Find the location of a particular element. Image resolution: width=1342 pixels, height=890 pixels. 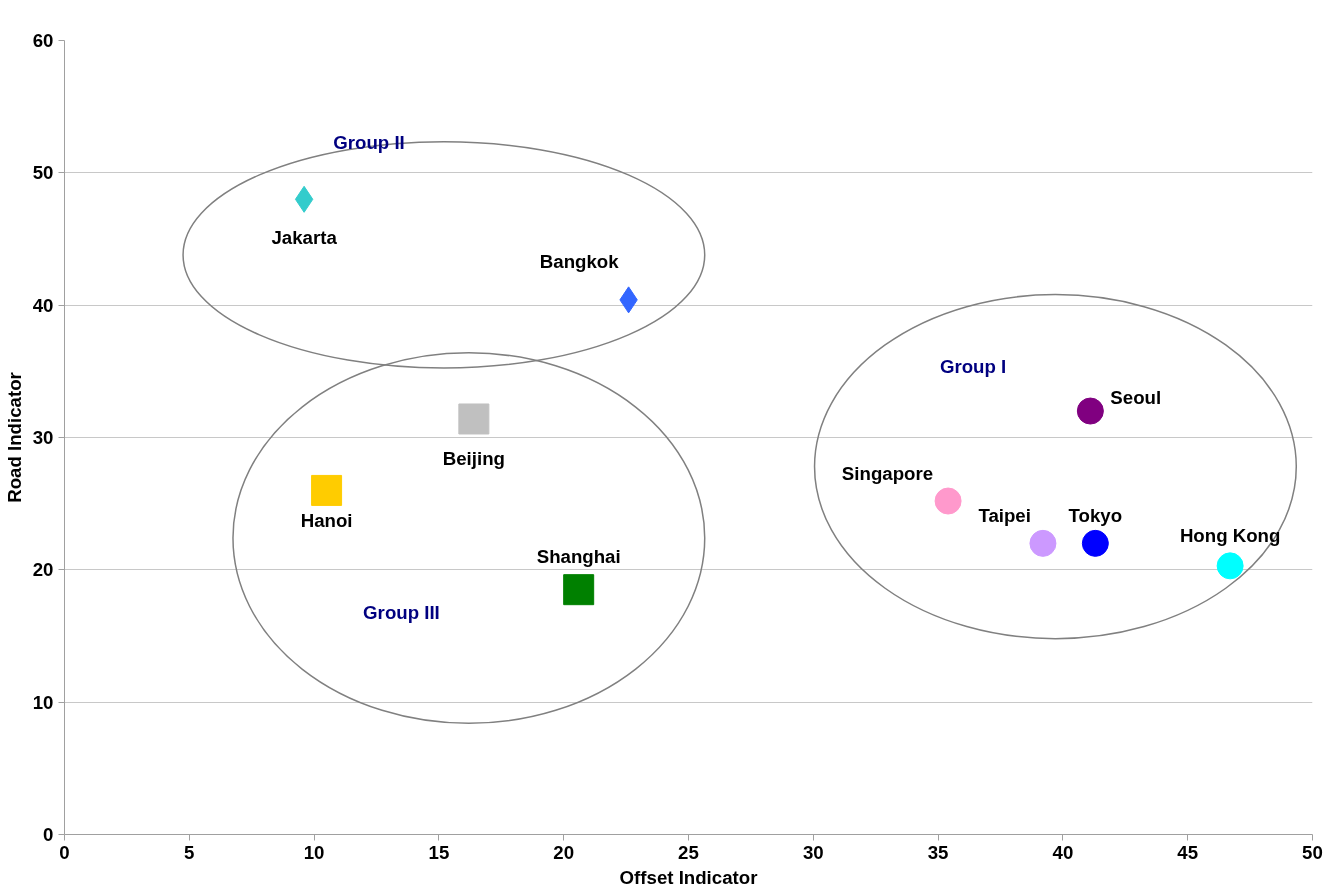

x-tick-label: 5 is located at coordinates (189, 852).